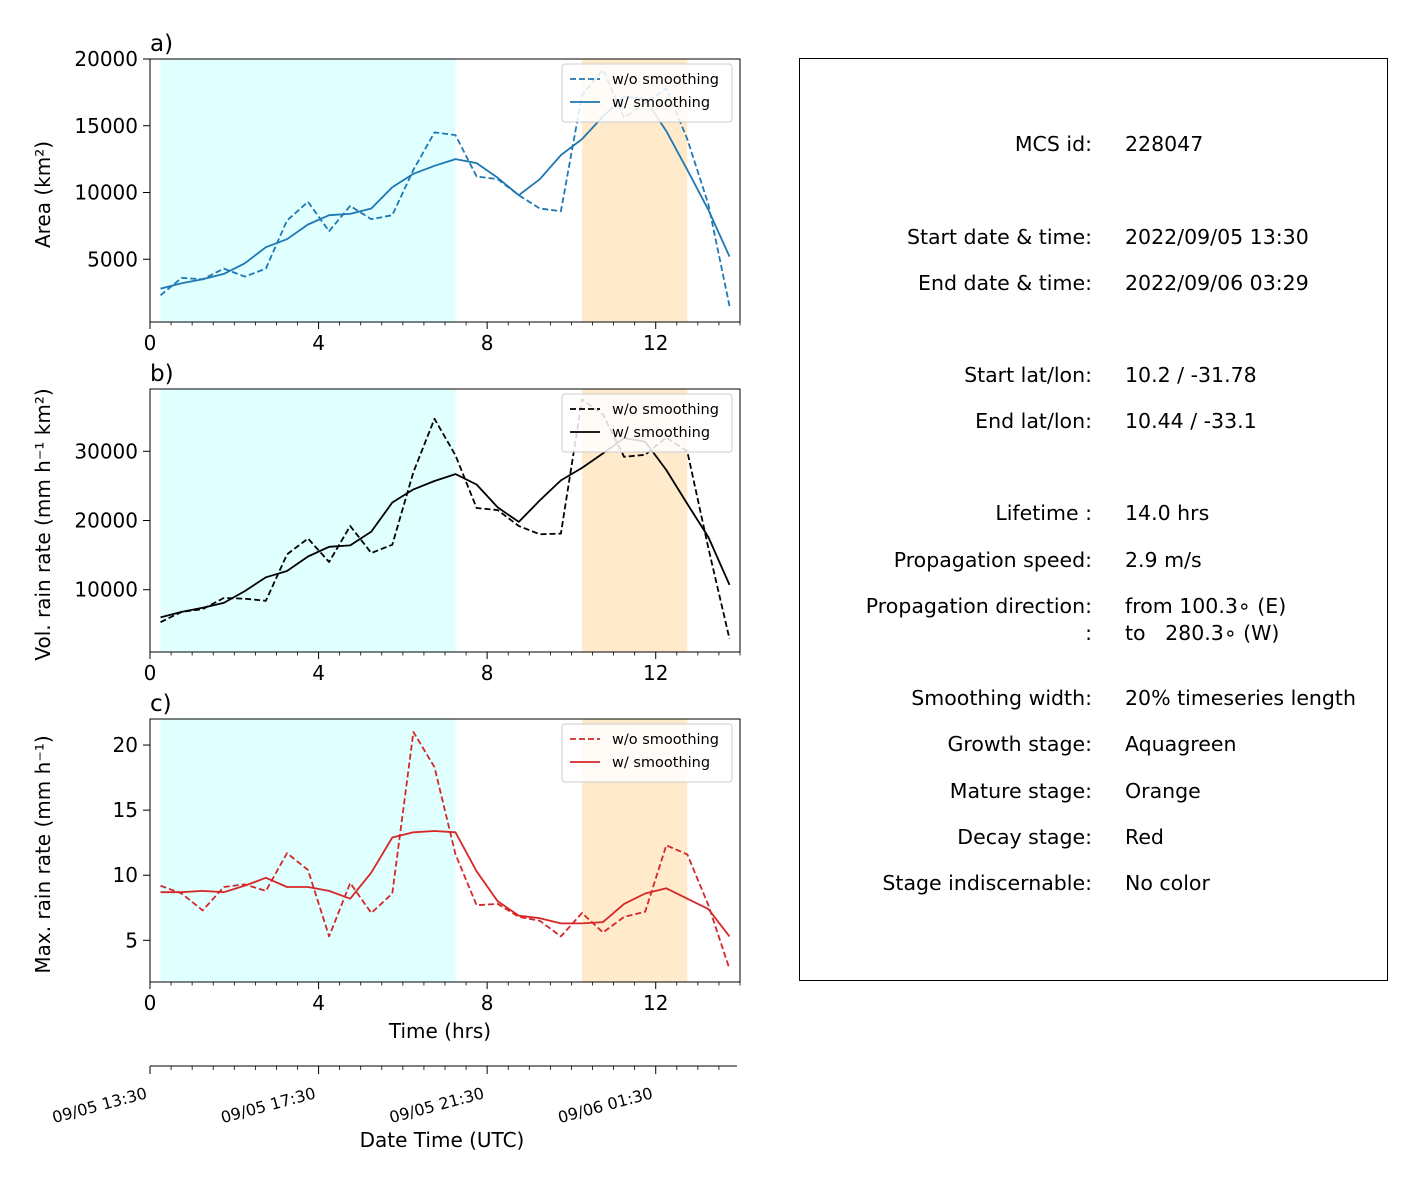 The height and width of the screenshot is (1181, 1419). What do you see at coordinates (43, 854) in the screenshot?
I see `y-axis-label: Max. rain rate (mm h⁻¹)` at bounding box center [43, 854].